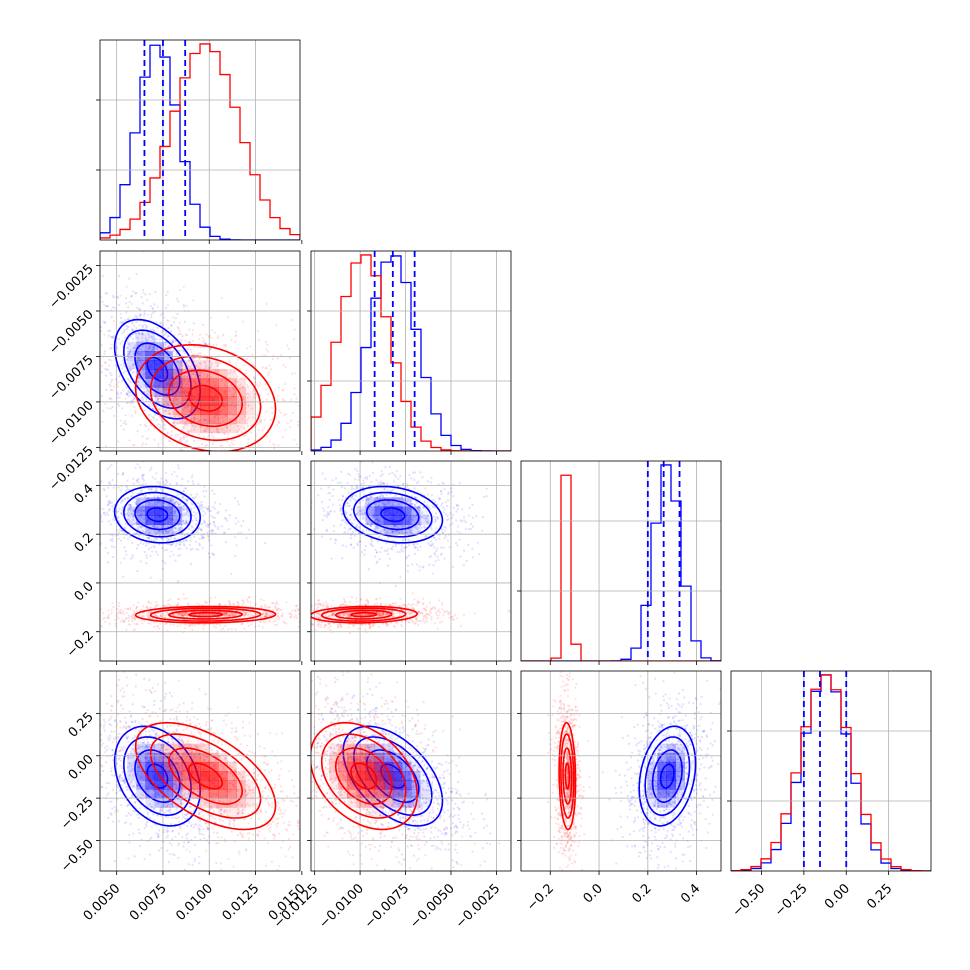 This screenshot has height=970, width=970. Describe the element at coordinates (182, 372) in the screenshot. I see `scatter-panel-1-0: −0.0125−0.0100−0.0075−0.0050−0.0025` at that location.